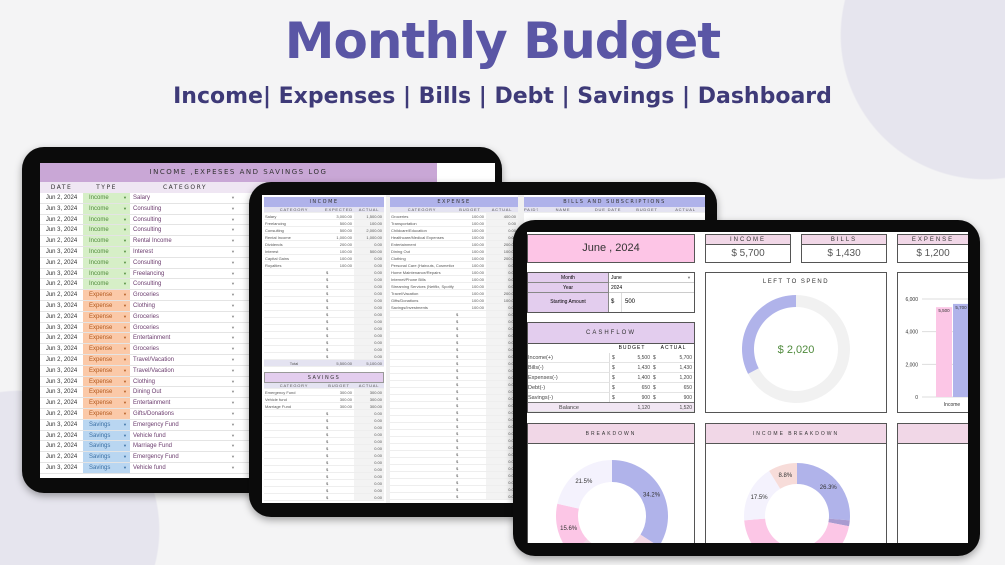  Describe the element at coordinates (294, 399) in the screenshot. I see `savings_table-row-category: Vehicle fund` at that location.